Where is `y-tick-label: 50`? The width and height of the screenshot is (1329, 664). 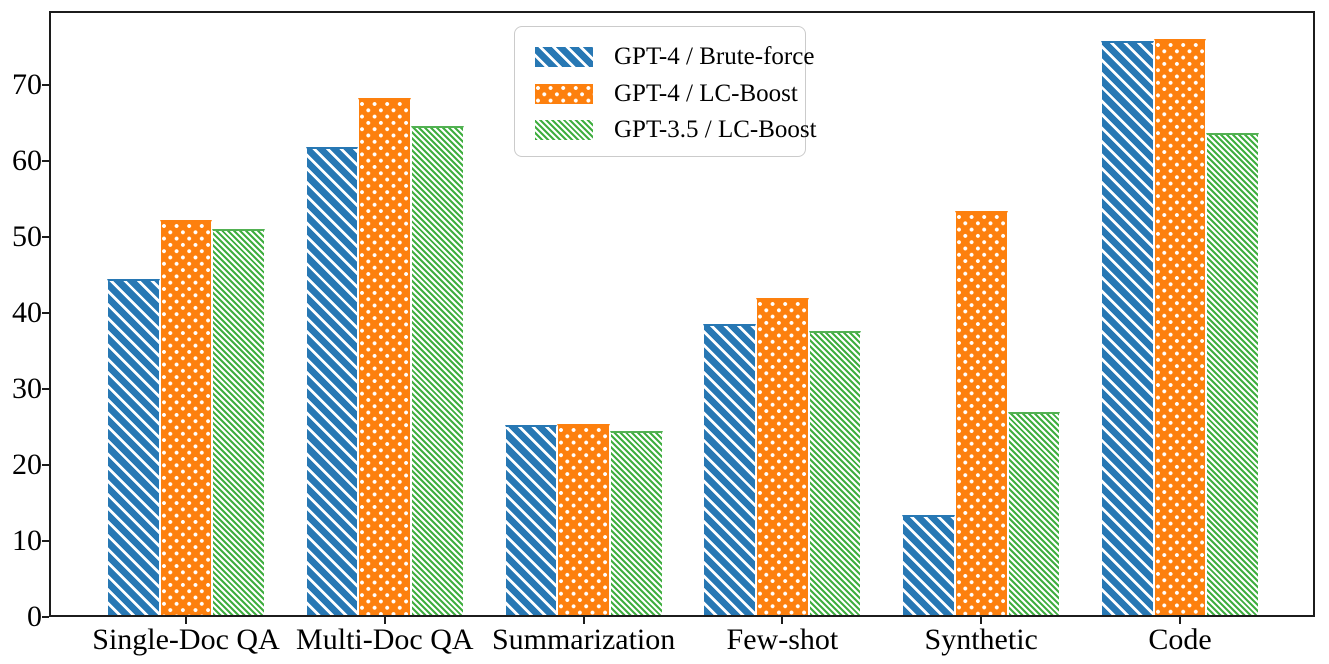 y-tick-label: 50 is located at coordinates (27, 236).